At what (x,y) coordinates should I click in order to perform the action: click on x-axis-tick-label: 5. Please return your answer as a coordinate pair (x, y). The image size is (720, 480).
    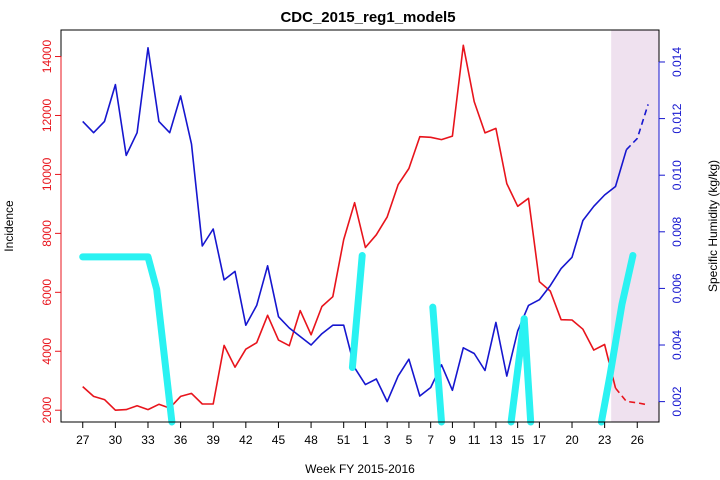
    Looking at the image, I should click on (409, 440).